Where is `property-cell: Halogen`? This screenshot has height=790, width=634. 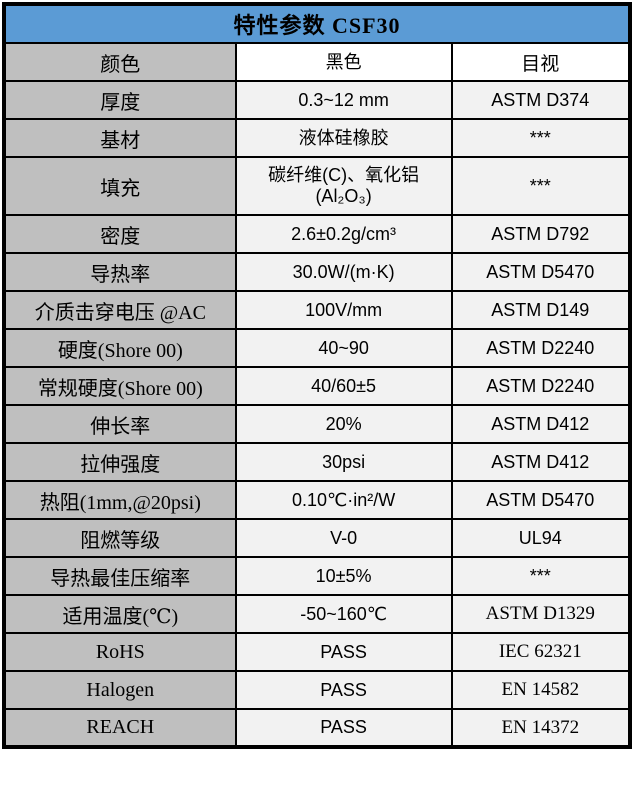 property-cell: Halogen is located at coordinates (120, 690).